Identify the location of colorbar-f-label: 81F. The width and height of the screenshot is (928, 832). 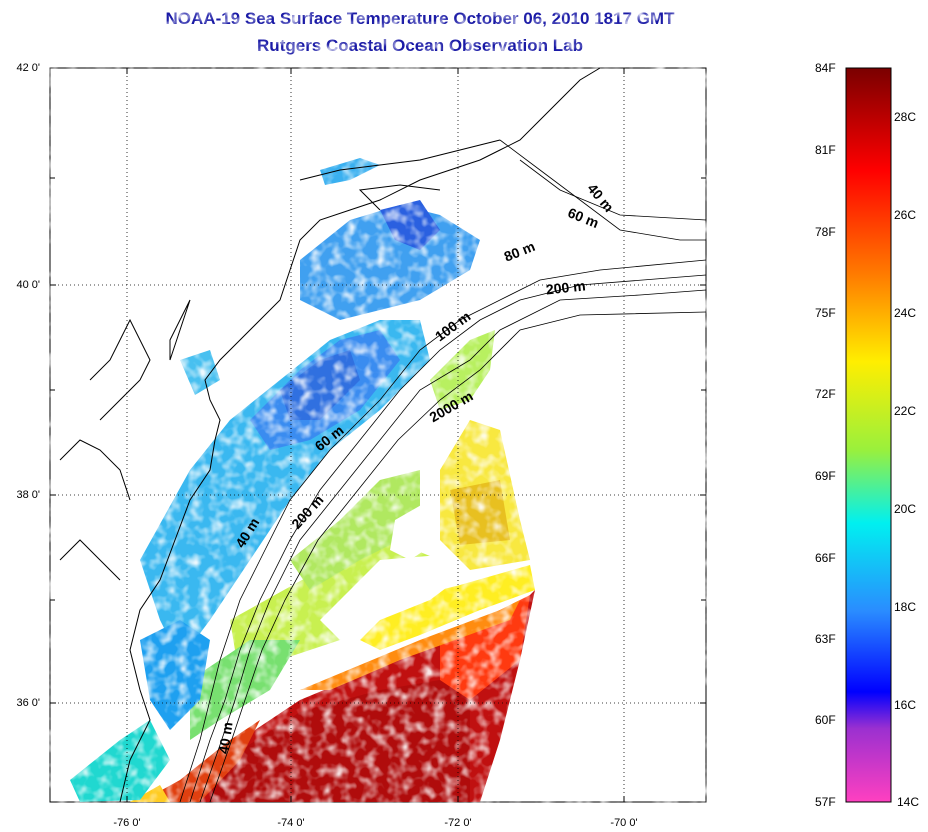
(825, 150).